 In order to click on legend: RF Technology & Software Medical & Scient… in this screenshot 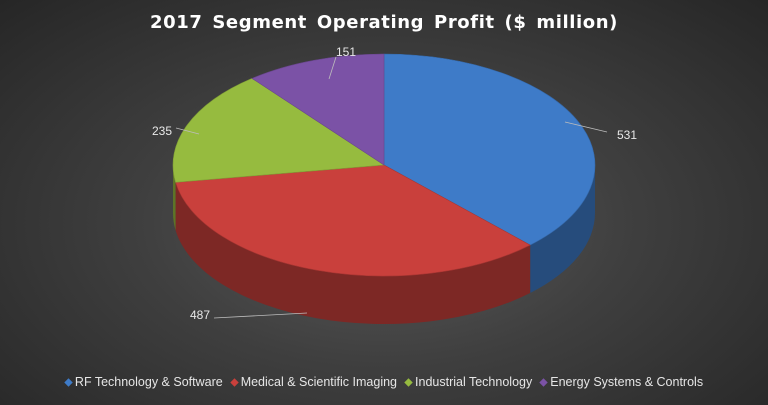, I will do `click(384, 382)`.